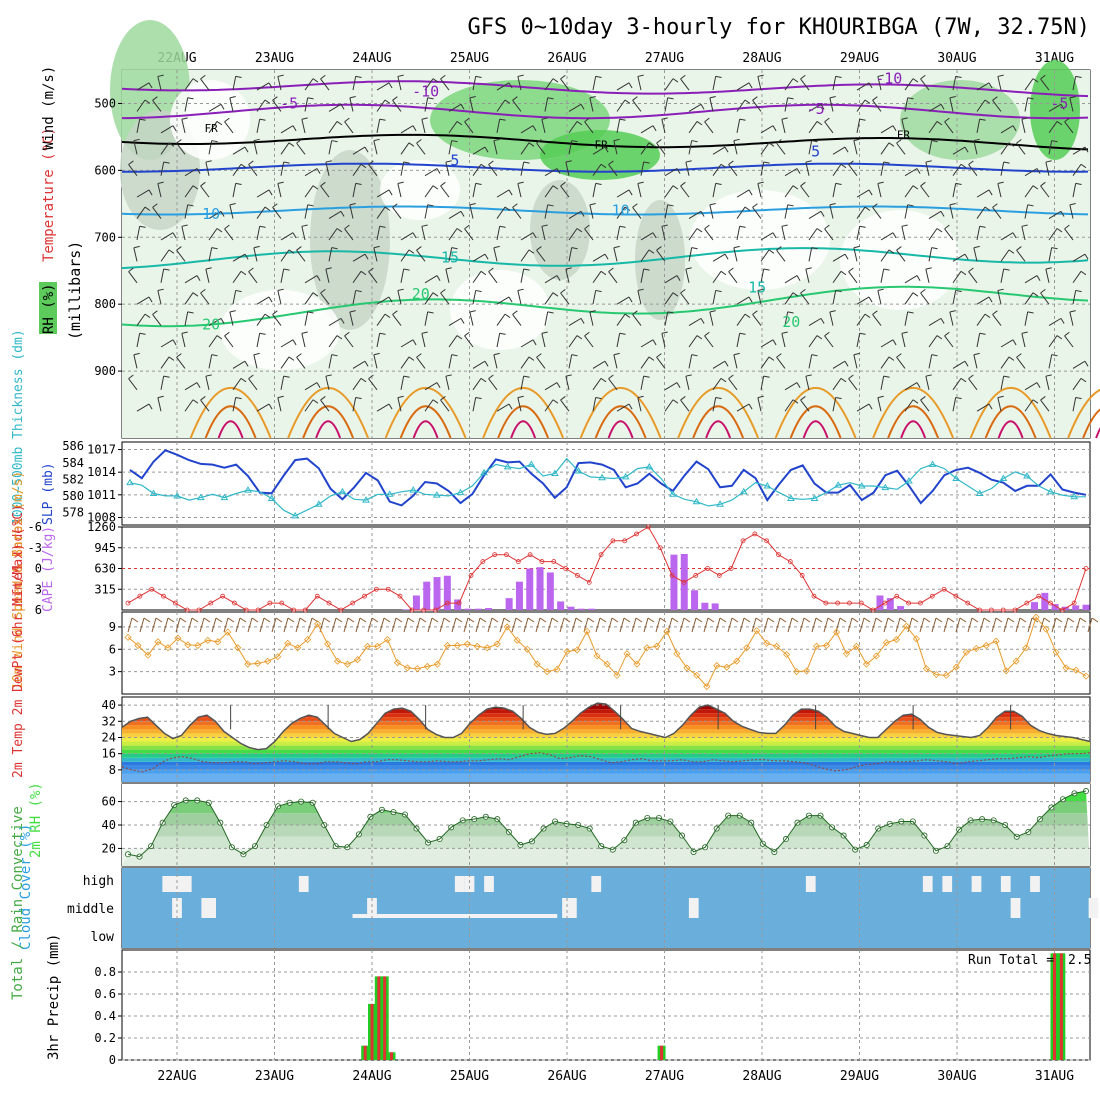 This screenshot has width=1100, height=1100. Describe the element at coordinates (606, 653) in the screenshot. I see `p4-frame` at that location.